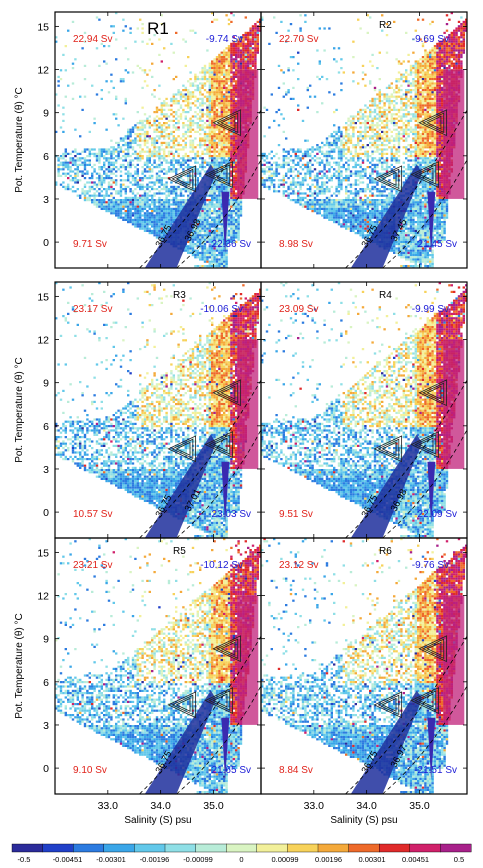 The height and width of the screenshot is (868, 483). What do you see at coordinates (435, 514) in the screenshot?
I see `transport-bottom-right: -22.09 Sv` at bounding box center [435, 514].